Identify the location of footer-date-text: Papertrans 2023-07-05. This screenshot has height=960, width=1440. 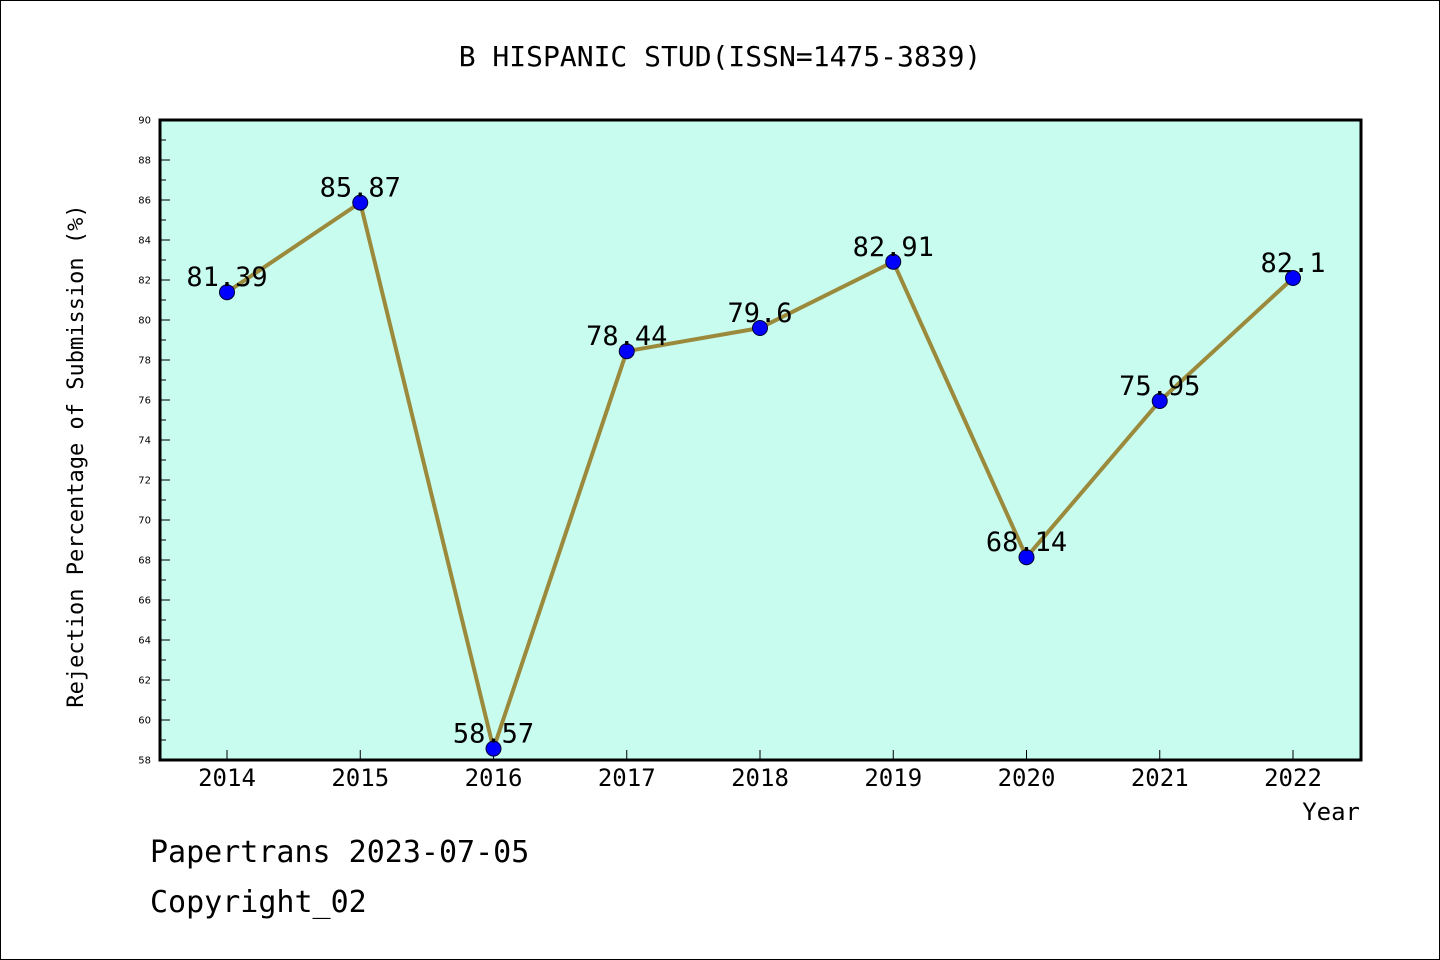
(340, 852).